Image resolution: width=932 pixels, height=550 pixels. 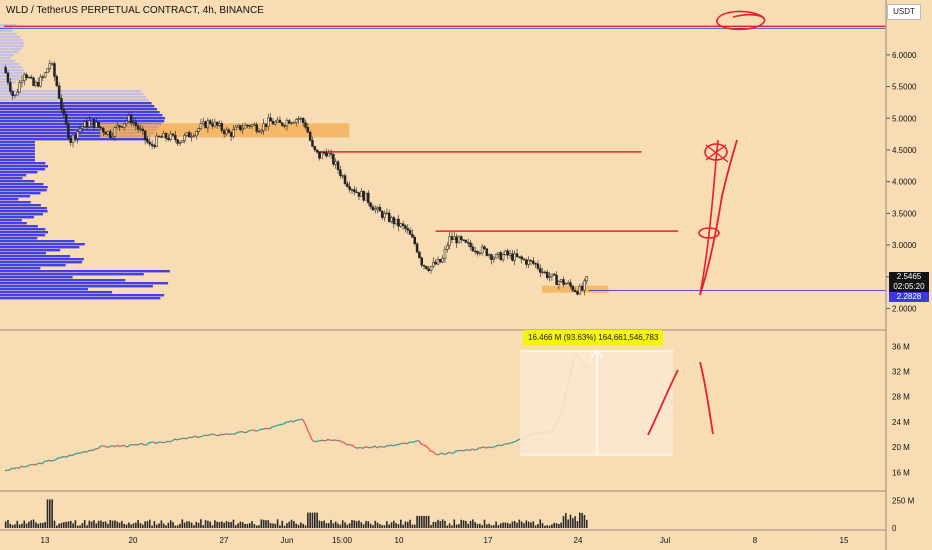 What do you see at coordinates (904, 12) in the screenshot?
I see `currency-badge: USDT` at bounding box center [904, 12].